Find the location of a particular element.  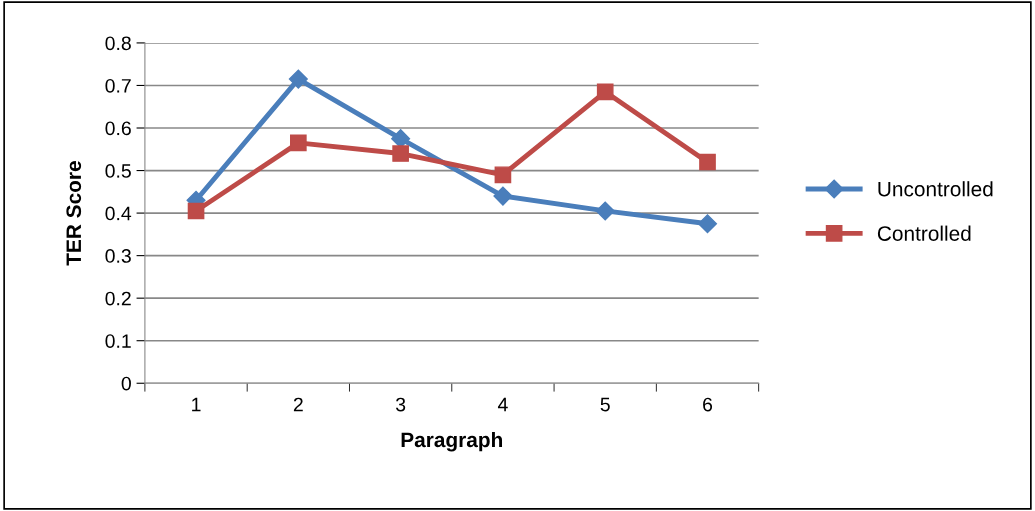

x-tick-label: 4 is located at coordinates (502, 404).